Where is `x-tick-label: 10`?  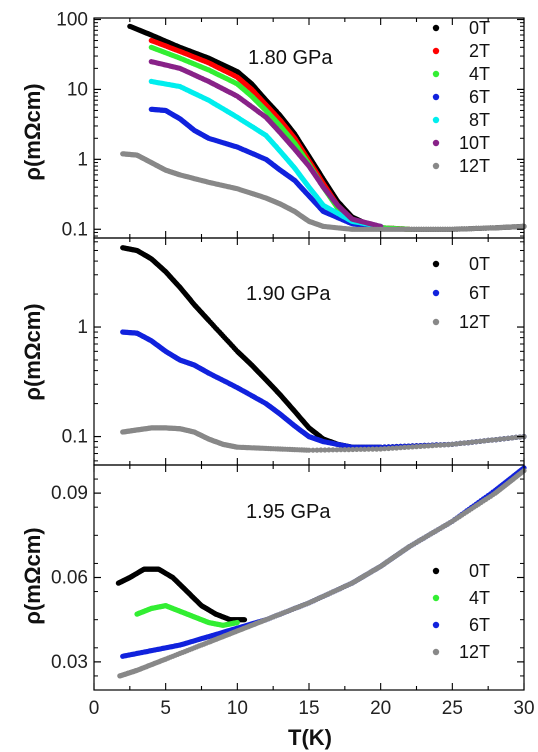
x-tick-label: 10 is located at coordinates (237, 708).